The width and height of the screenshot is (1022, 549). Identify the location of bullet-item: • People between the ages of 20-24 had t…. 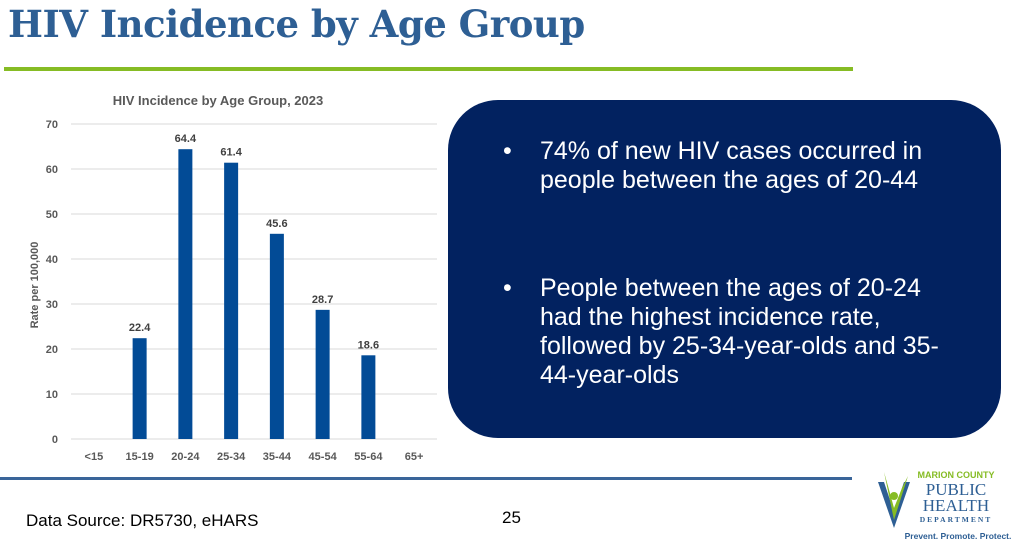
(723, 332).